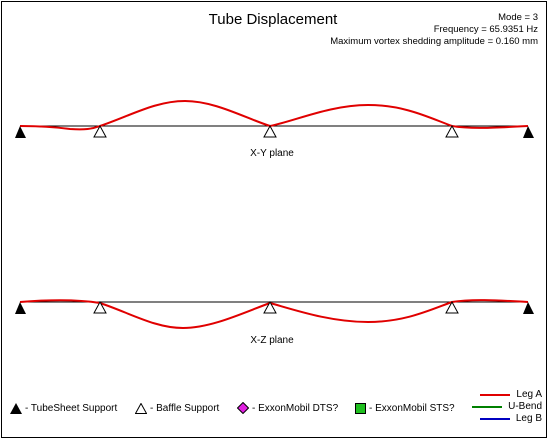  I want to click on legend-baffle: - Baffle Support, so click(177, 408).